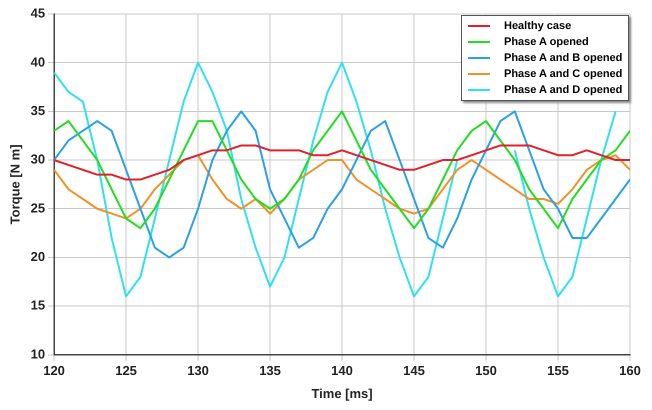 The height and width of the screenshot is (410, 652). What do you see at coordinates (546, 42) in the screenshot?
I see `legend-label: Phase A opened` at bounding box center [546, 42].